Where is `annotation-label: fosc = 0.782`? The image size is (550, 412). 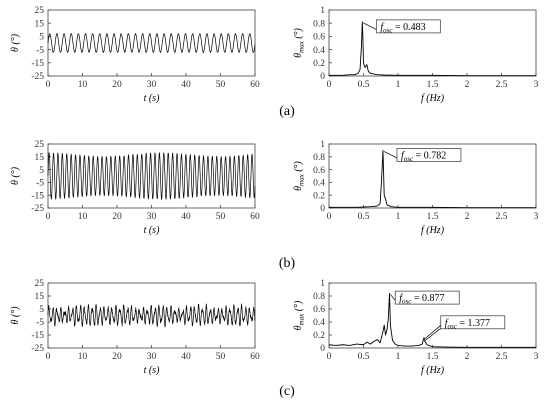 annotation-label: fosc = 0.782 is located at coordinates (423, 156).